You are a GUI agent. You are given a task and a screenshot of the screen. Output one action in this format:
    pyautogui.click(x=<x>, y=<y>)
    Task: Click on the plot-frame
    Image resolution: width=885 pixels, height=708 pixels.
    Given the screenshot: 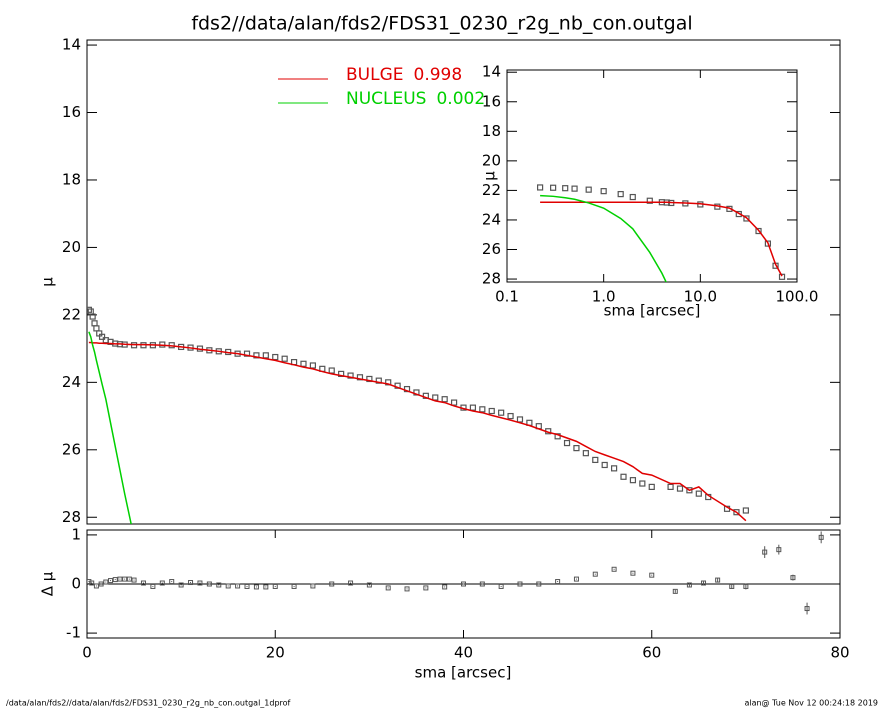 What is the action you would take?
    pyautogui.click(x=652, y=176)
    